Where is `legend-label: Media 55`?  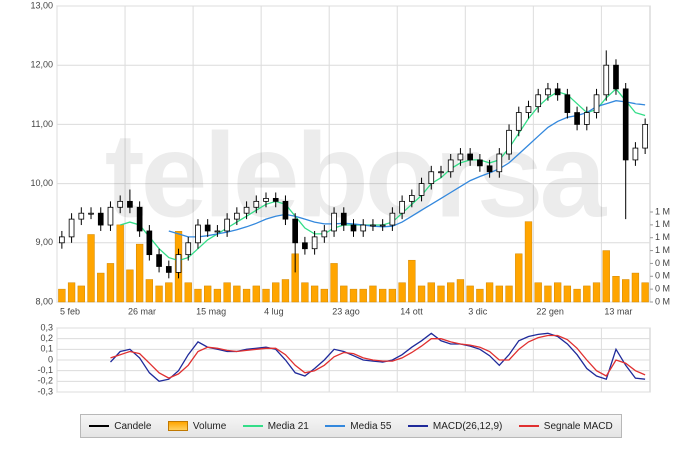
legend-label: Media 55 is located at coordinates (371, 426).